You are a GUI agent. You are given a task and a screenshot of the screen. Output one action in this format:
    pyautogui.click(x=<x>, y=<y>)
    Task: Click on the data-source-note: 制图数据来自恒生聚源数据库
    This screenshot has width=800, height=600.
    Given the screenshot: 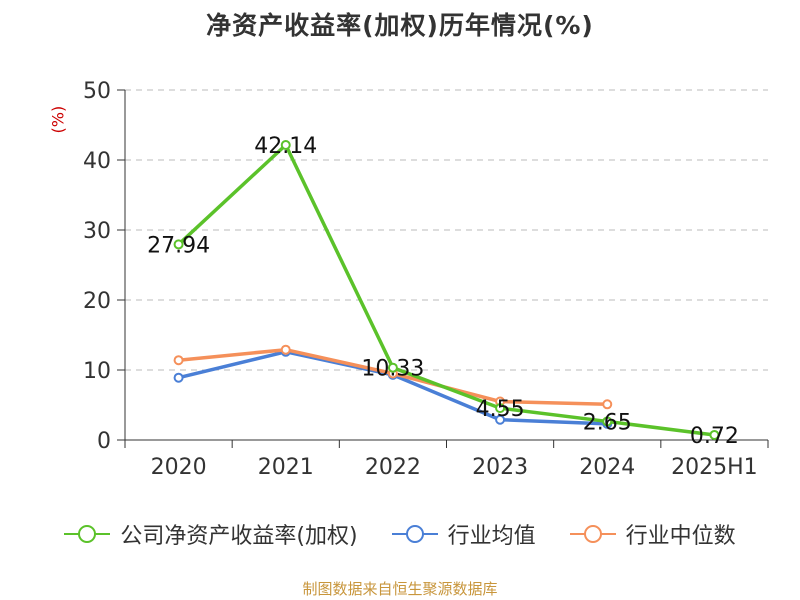 What is the action you would take?
    pyautogui.click(x=400, y=589)
    